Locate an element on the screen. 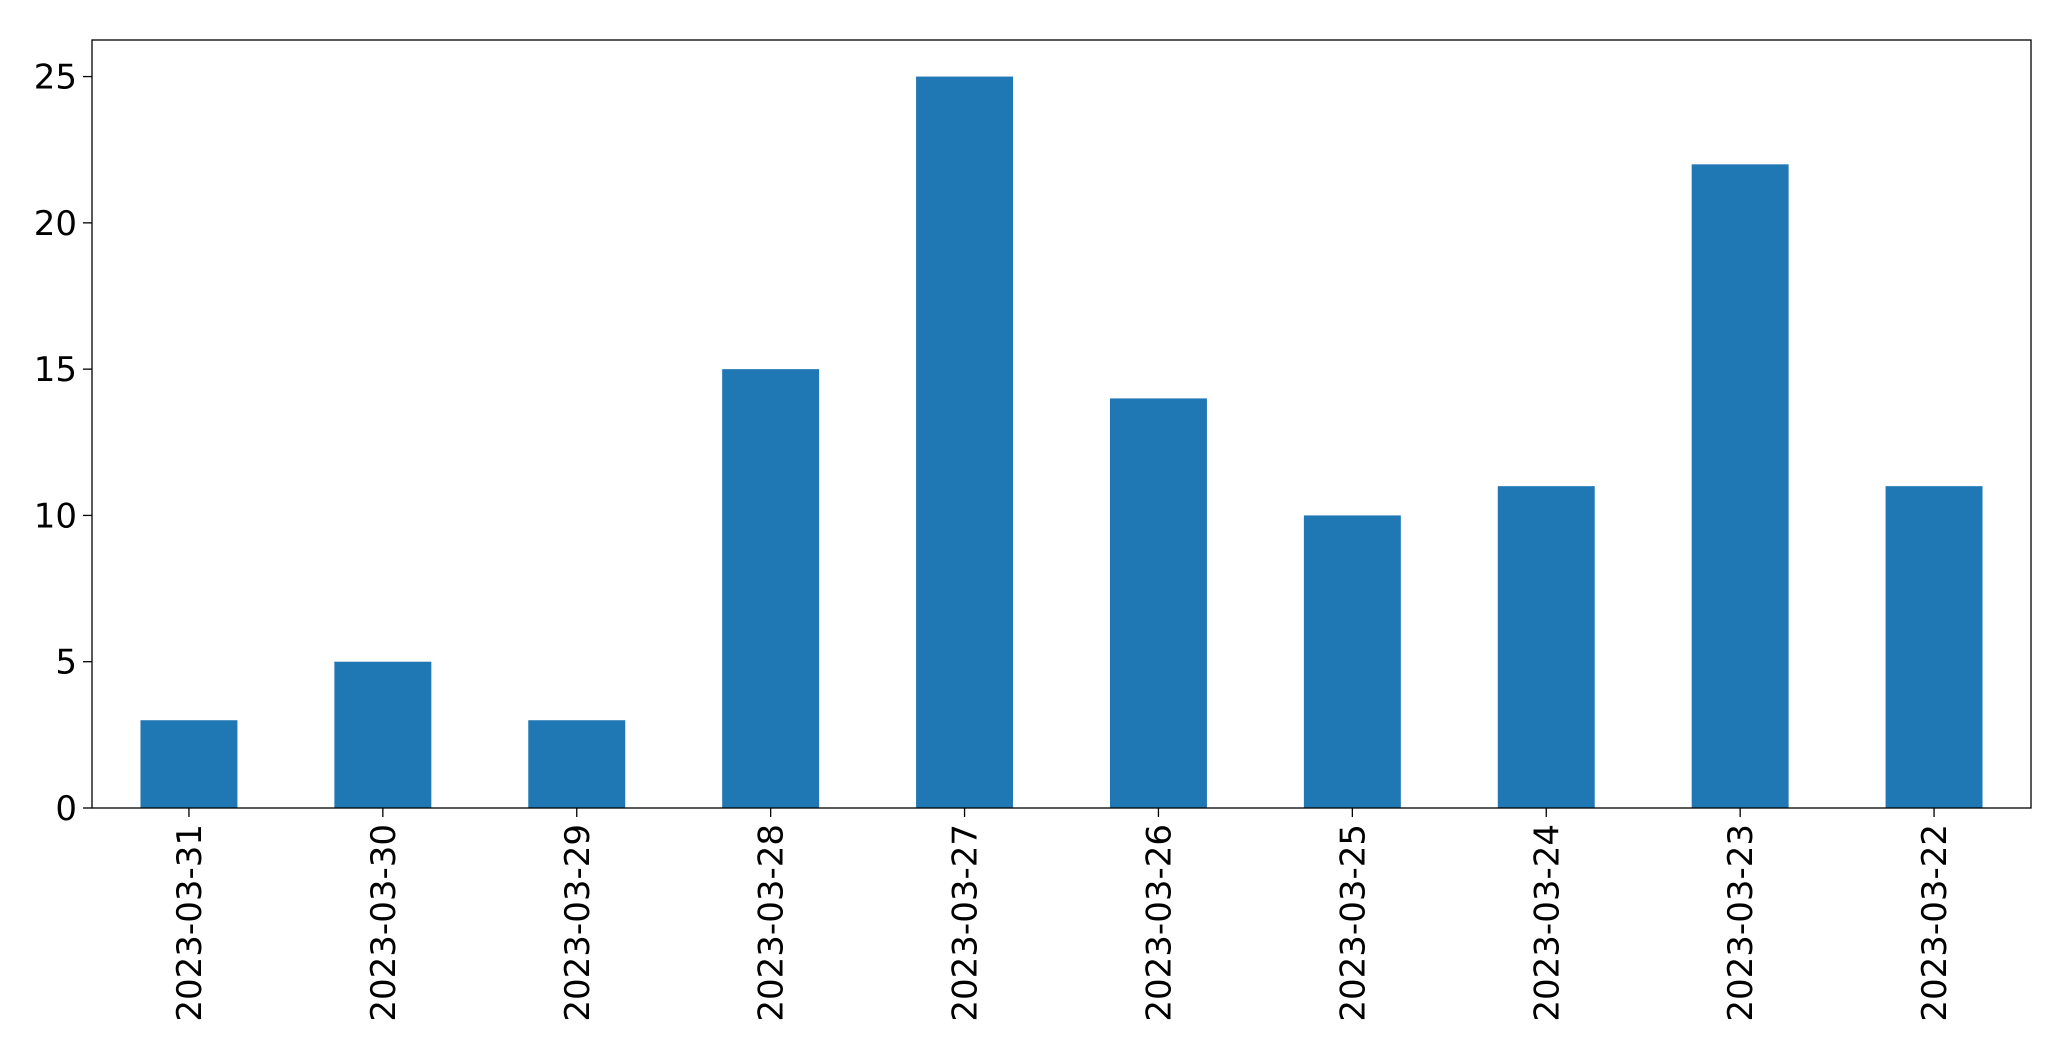  x-tick-label: 2023-03-29 is located at coordinates (578, 923).